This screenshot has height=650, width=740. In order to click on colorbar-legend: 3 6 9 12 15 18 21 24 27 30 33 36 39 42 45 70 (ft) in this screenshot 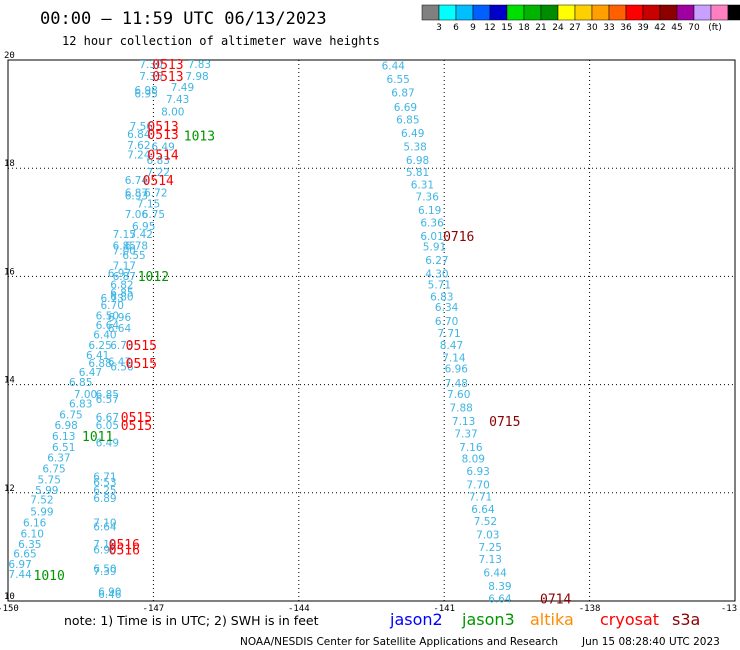, I will do `click(580, 18)`.